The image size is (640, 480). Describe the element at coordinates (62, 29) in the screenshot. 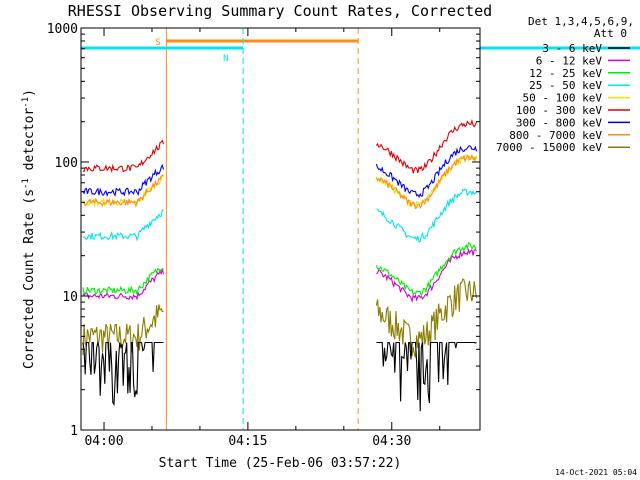

I see `y-tick-label: 1000` at that location.